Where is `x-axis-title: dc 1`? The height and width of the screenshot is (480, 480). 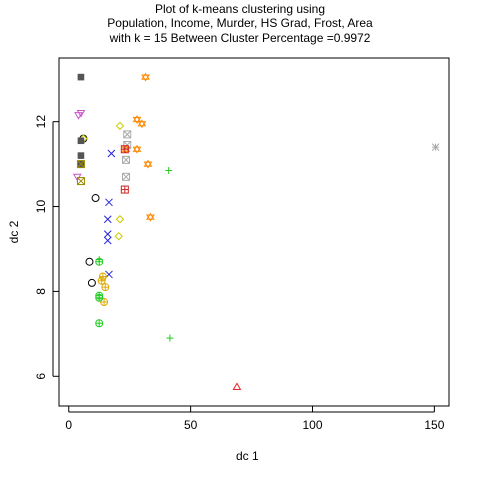 x-axis-title: dc 1 is located at coordinates (247, 456).